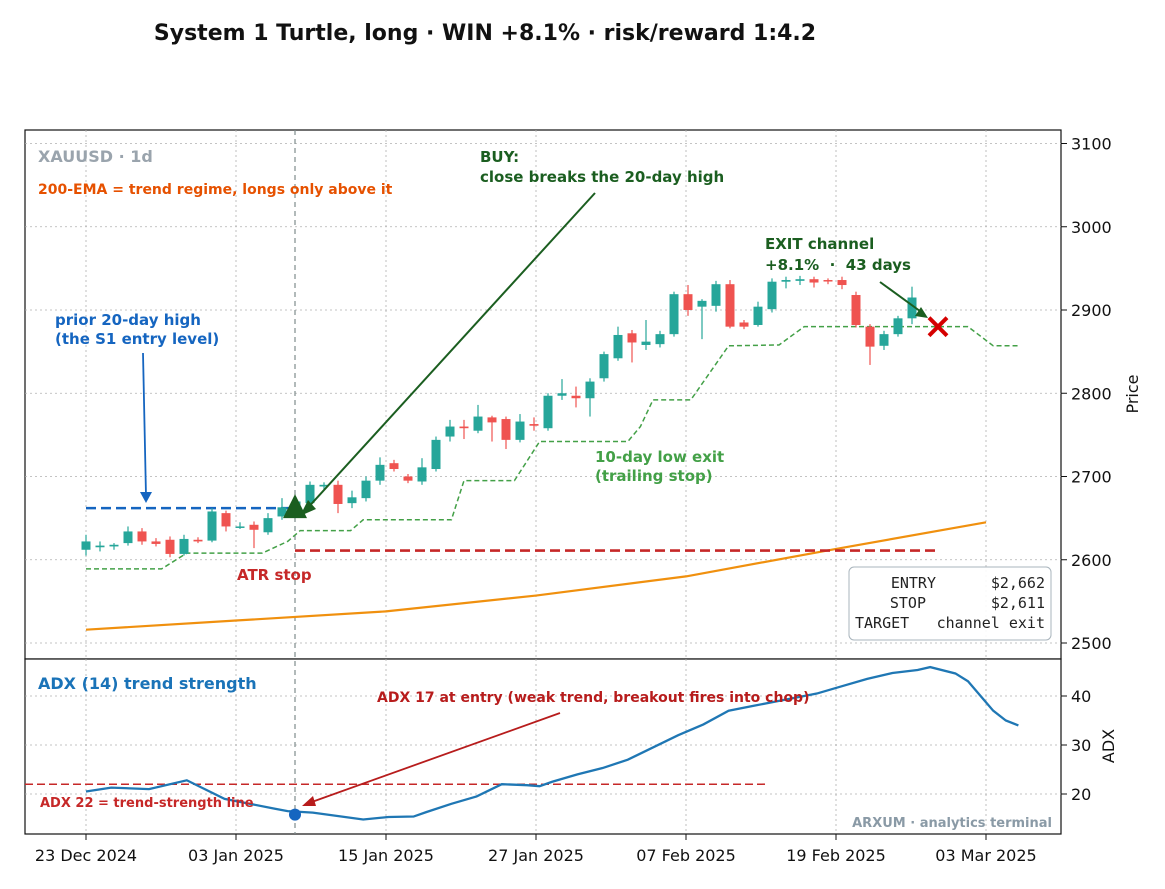  I want to click on x-tick-label: 27 Jan 2025, so click(536, 855).